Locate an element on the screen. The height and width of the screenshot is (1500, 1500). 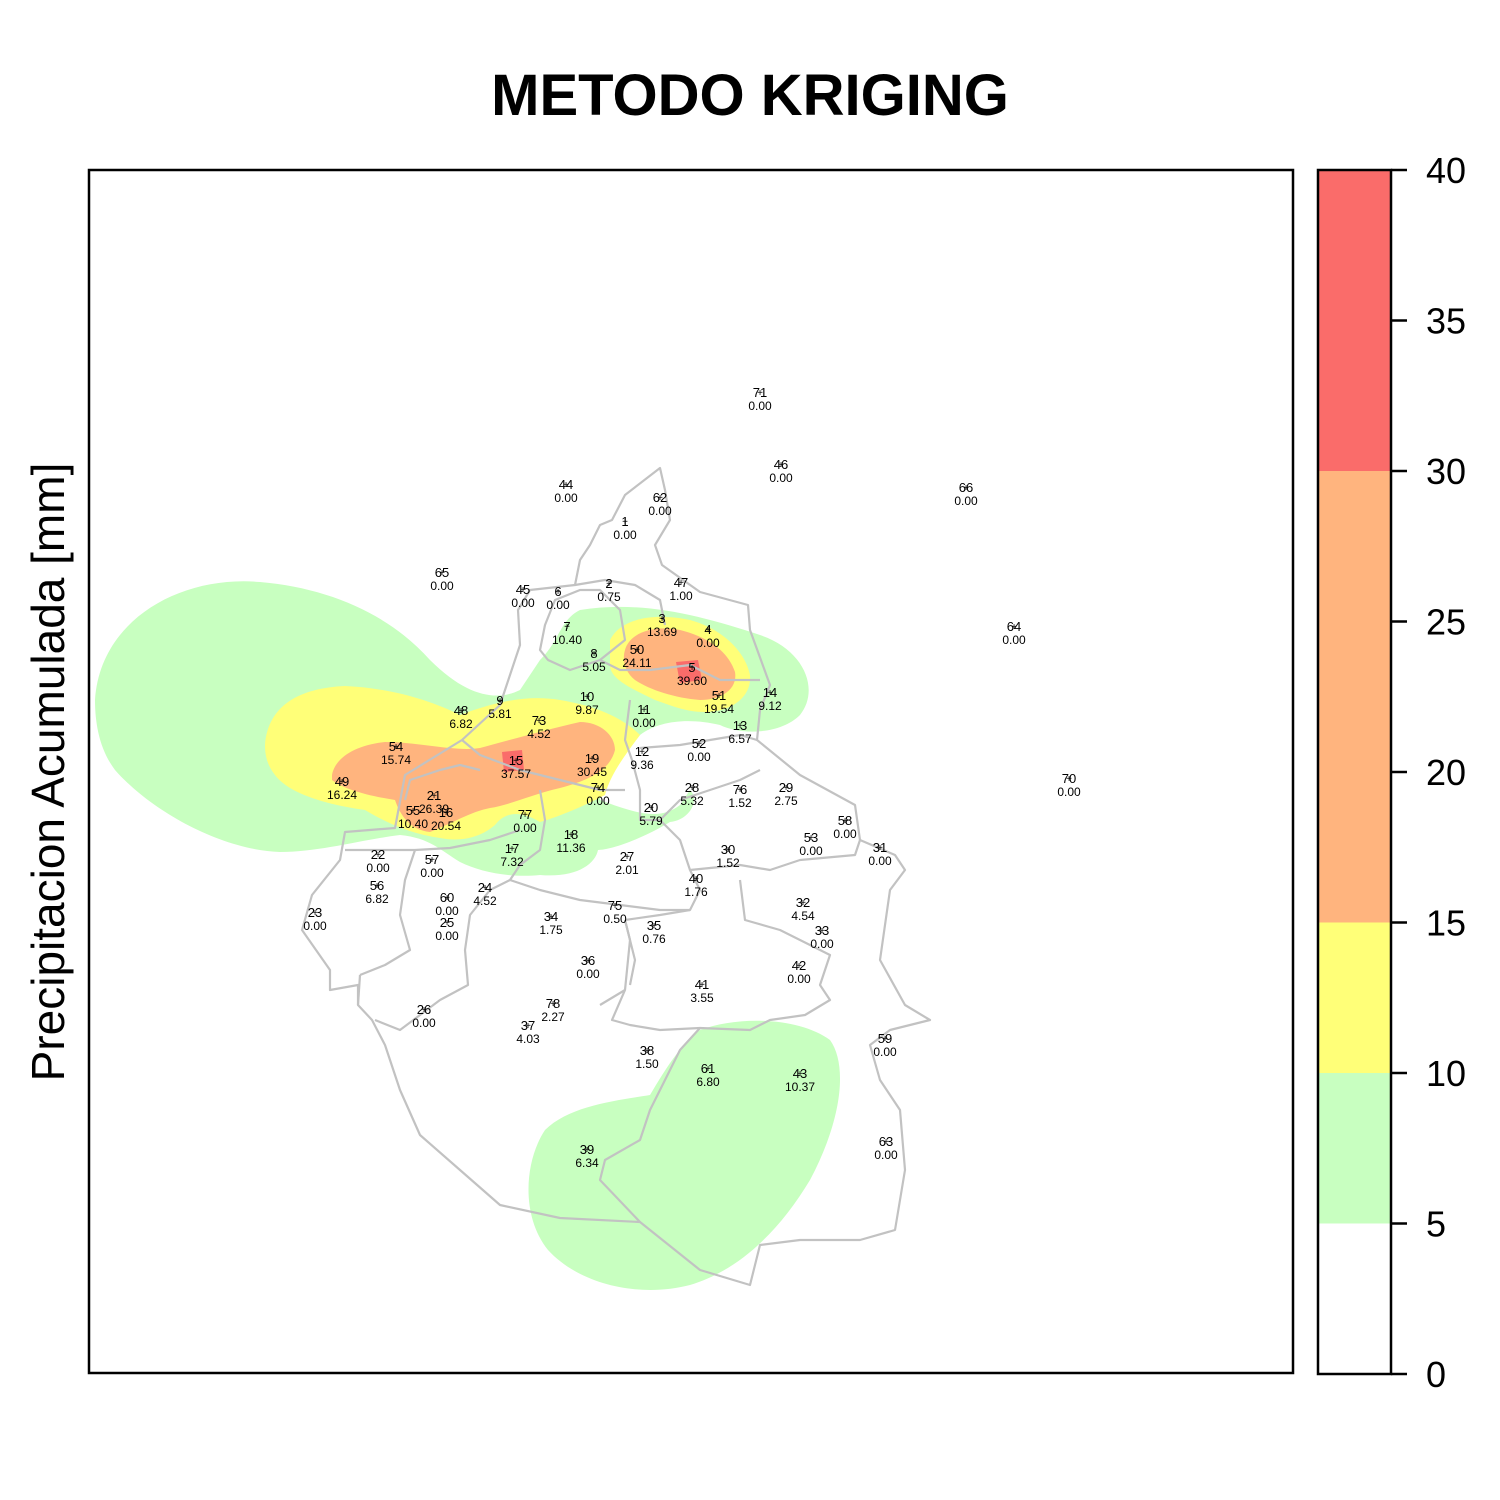
station-59: +590.00 is located at coordinates (885, 1045).